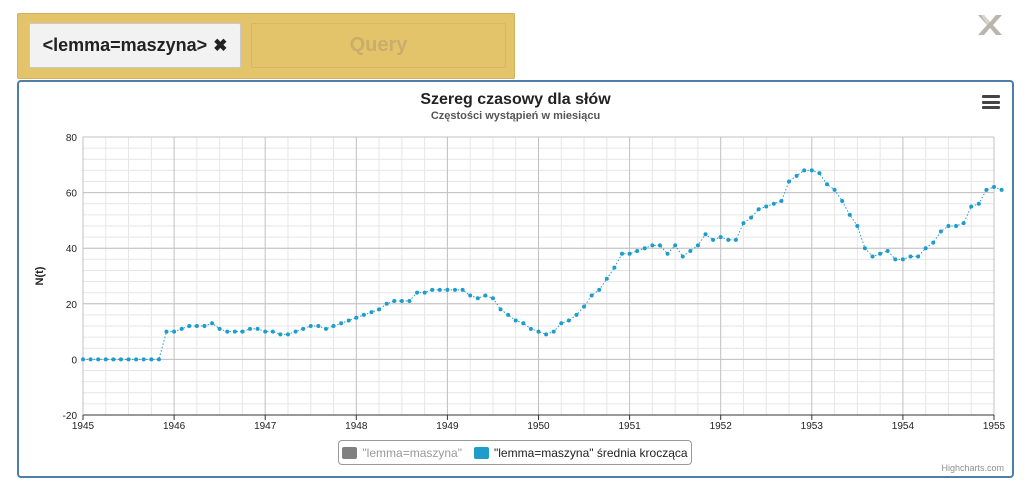 The width and height of the screenshot is (1033, 495). What do you see at coordinates (125, 45) in the screenshot?
I see `chip-label: <lemma=maszyna>` at bounding box center [125, 45].